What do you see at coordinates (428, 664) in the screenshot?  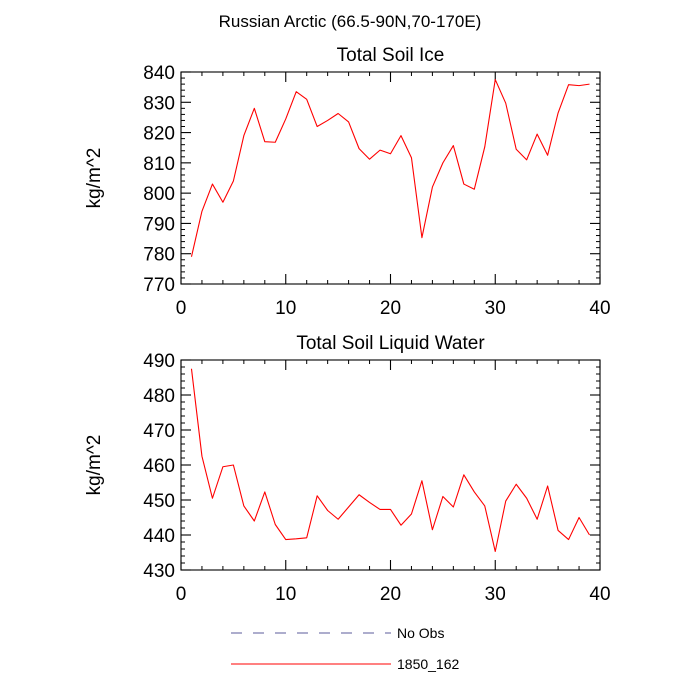 I see `legend-label: 1850_162` at bounding box center [428, 664].